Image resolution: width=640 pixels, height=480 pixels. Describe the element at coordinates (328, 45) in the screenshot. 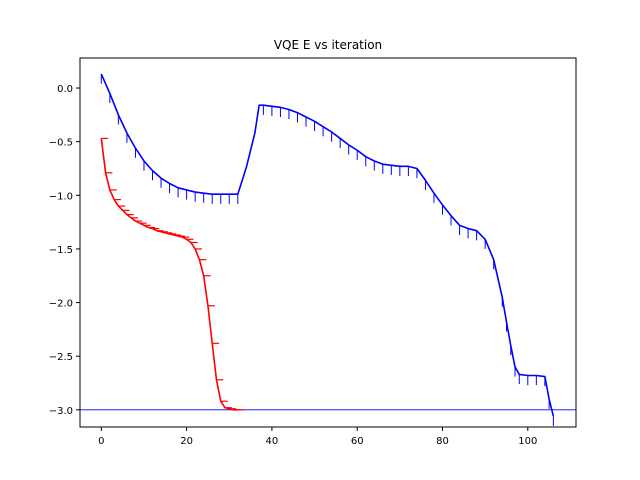

I see `chart-title: VQE E vs iteration` at that location.